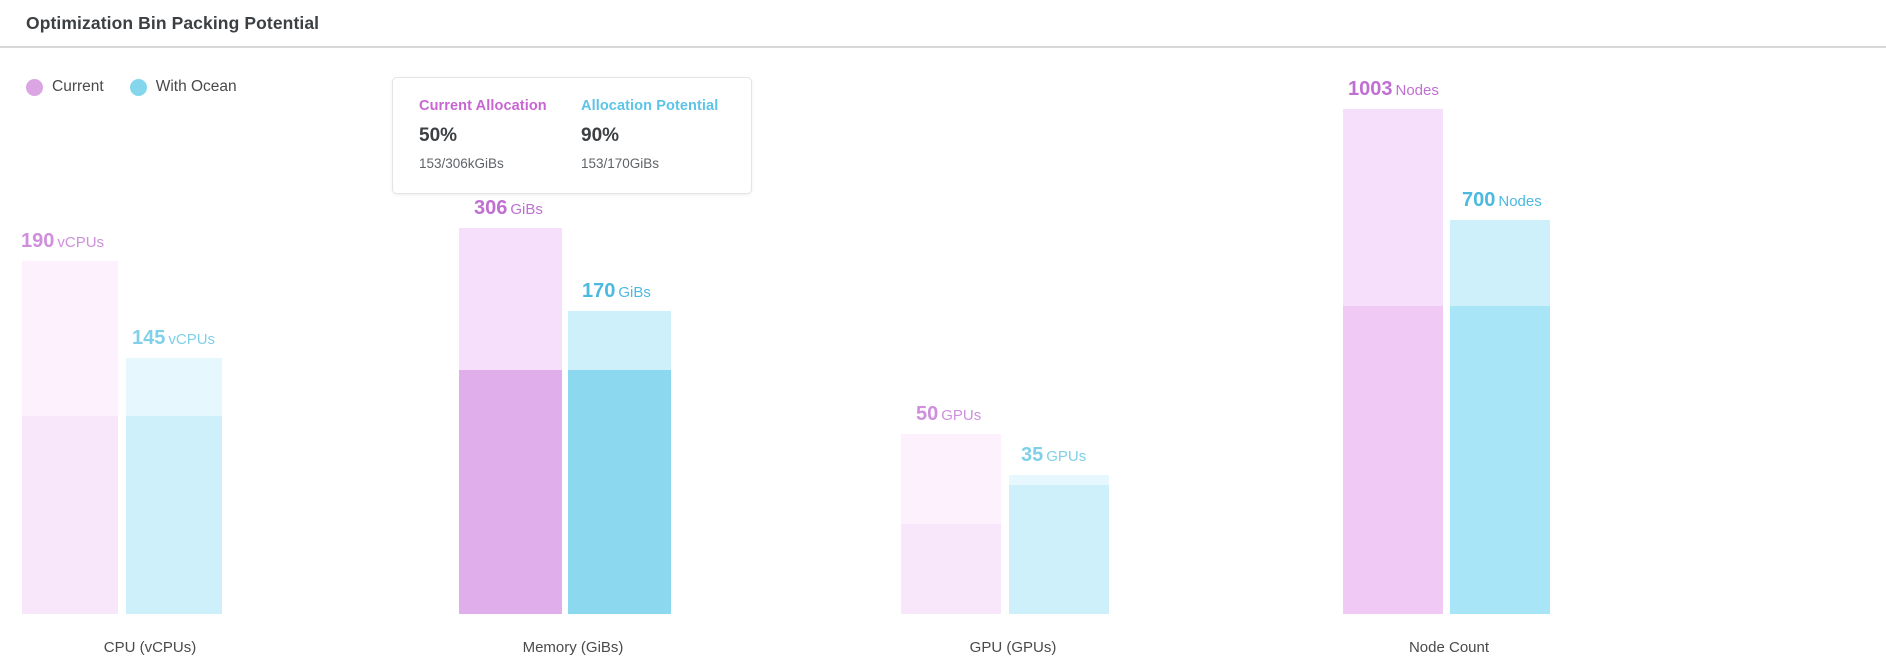 Image resolution: width=1886 pixels, height=666 pixels. What do you see at coordinates (242, 338) in the screenshot?
I see `bar-label-cpu-ocean: 145 vCPUs` at bounding box center [242, 338].